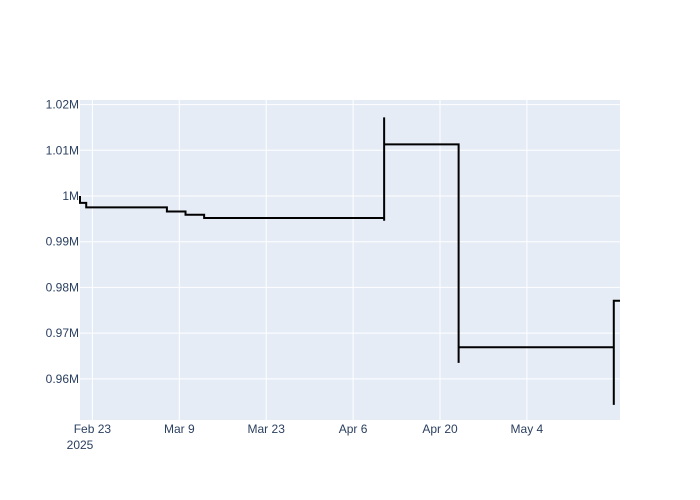  Describe the element at coordinates (62, 105) in the screenshot. I see `y-tick-label: 1.02M` at that location.